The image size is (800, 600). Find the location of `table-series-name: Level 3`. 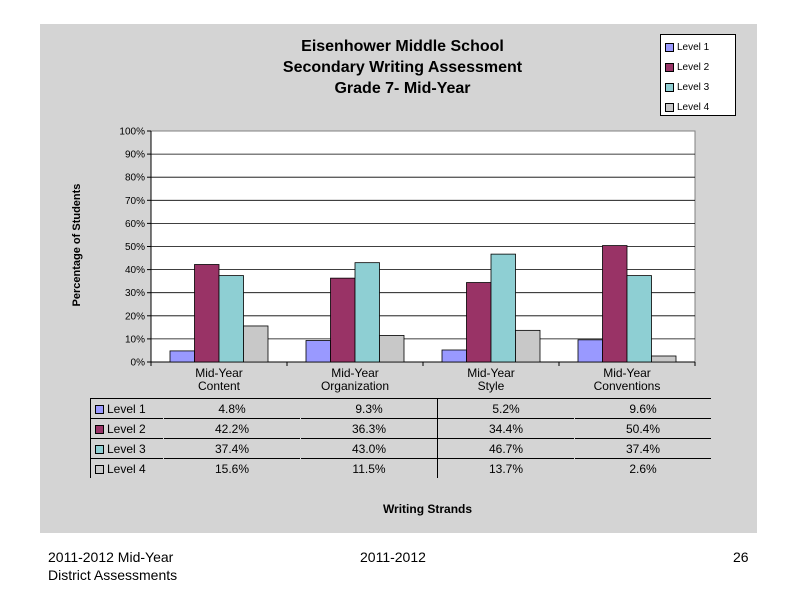

table-series-name: Level 3 is located at coordinates (126, 448).